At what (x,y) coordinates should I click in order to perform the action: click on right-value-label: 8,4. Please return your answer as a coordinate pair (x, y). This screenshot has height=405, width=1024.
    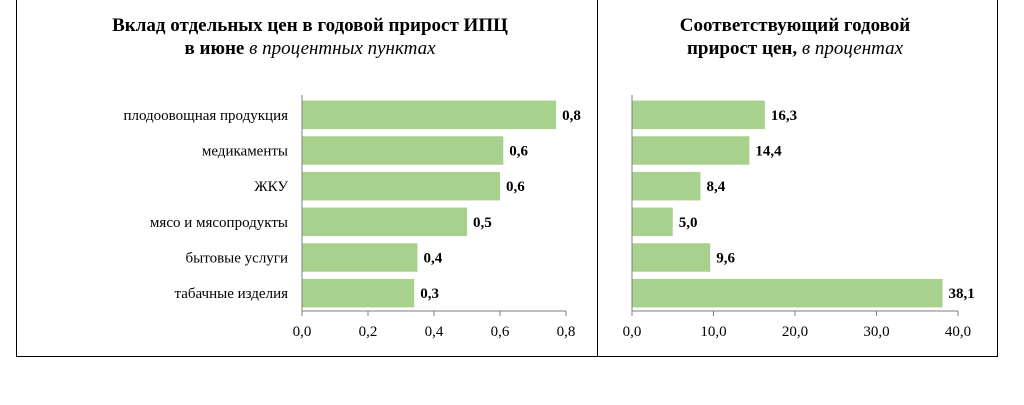
    Looking at the image, I should click on (715, 187).